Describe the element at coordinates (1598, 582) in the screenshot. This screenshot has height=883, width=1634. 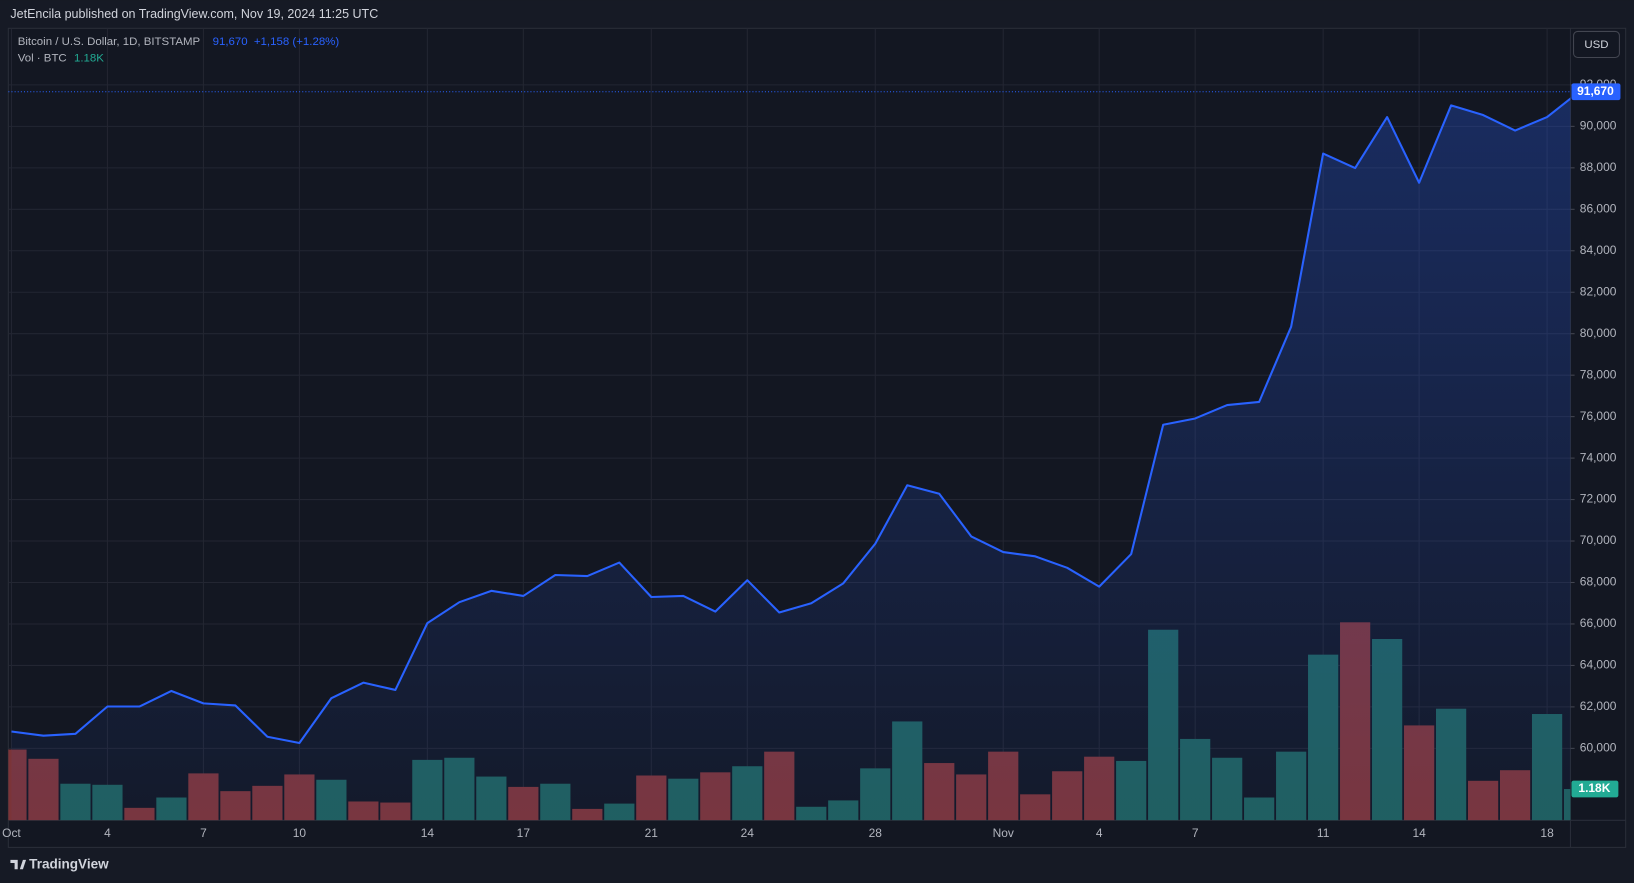
I see `y-tick-label: 68,000` at that location.